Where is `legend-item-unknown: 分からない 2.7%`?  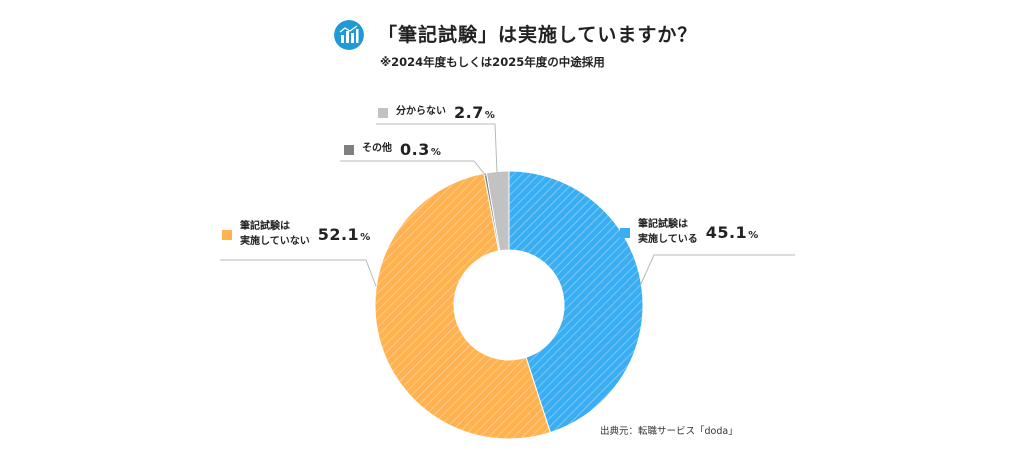 legend-item-unknown: 分からない 2.7% is located at coordinates (436, 112).